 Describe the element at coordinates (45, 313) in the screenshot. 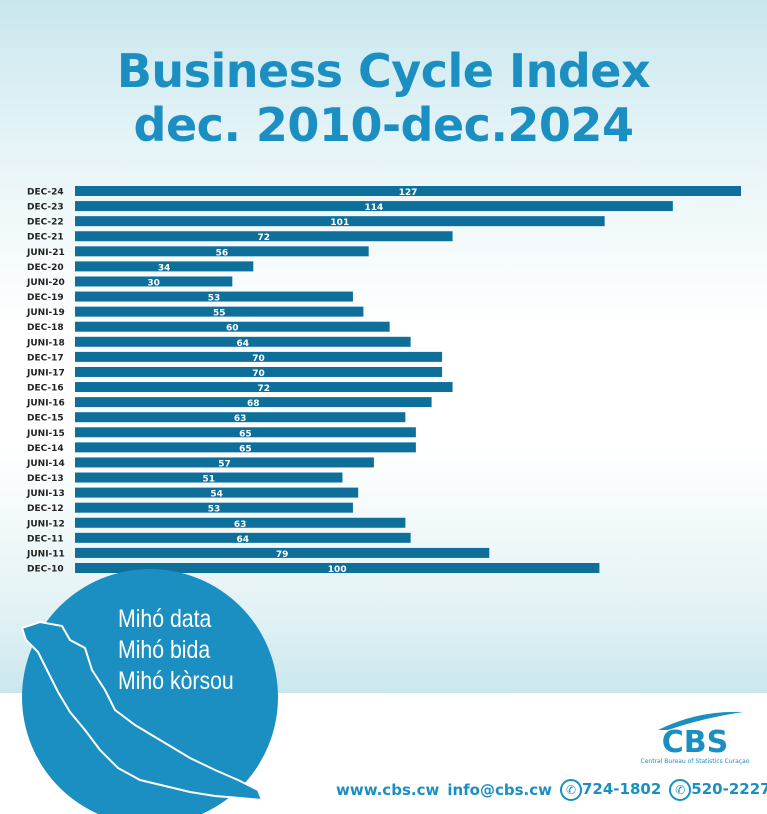

I see `category-label: JUNI-19` at that location.